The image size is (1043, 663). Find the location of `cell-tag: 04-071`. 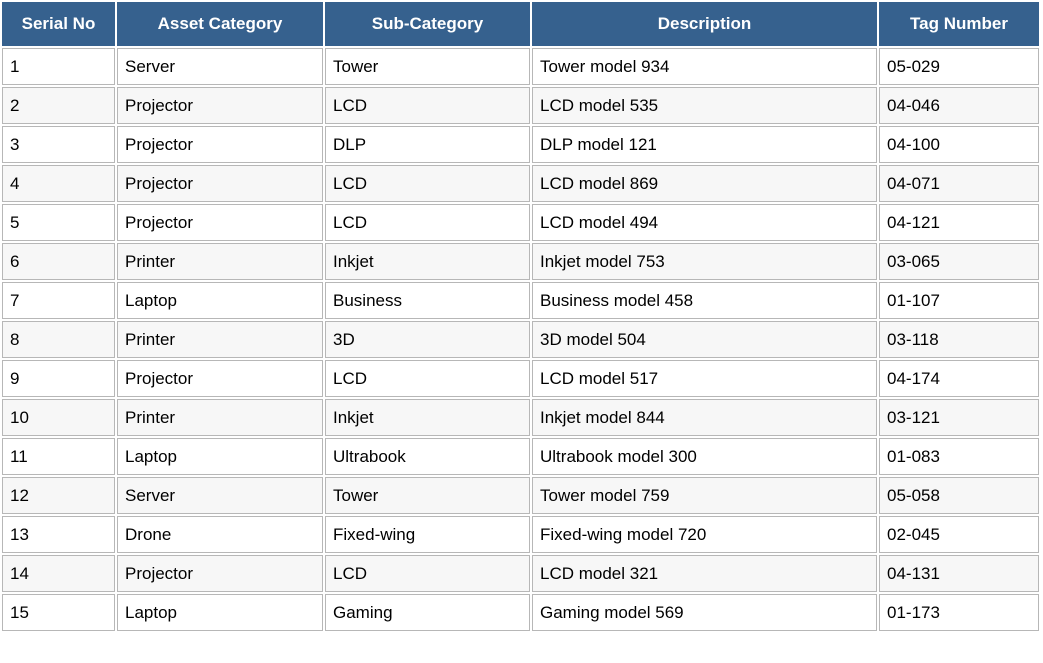

cell-tag: 04-071 is located at coordinates (959, 183).